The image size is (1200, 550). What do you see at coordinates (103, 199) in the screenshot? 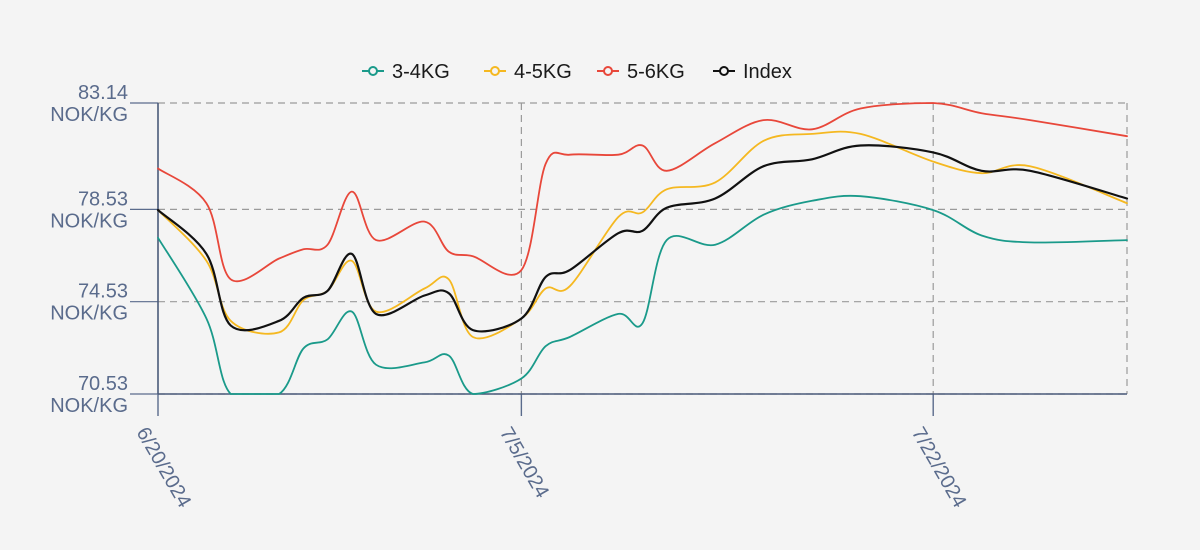
I see `y-tick-label: 78.53` at bounding box center [103, 199].